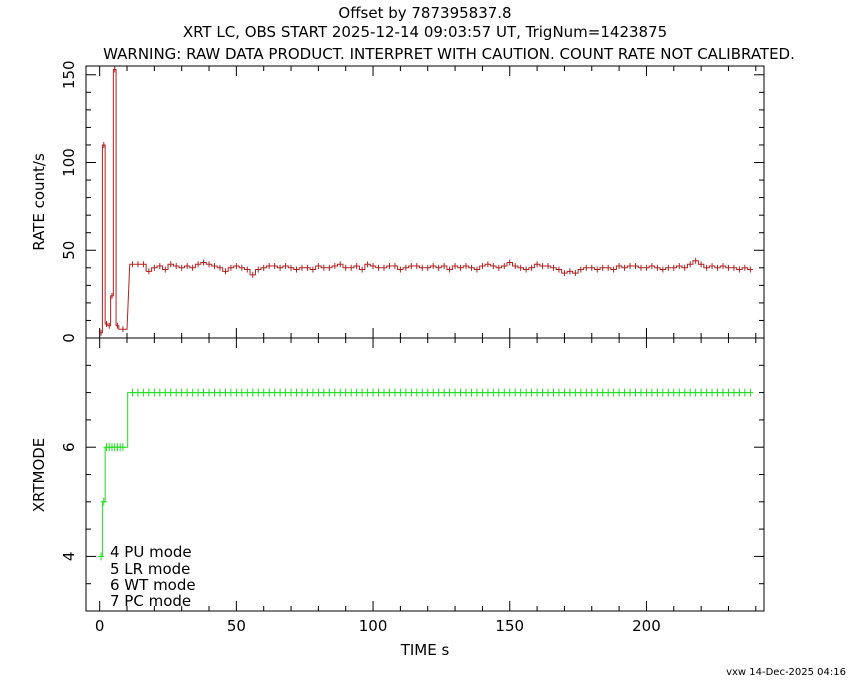 This screenshot has width=850, height=680. I want to click on rate-axis-label: RATE count/s, so click(39, 202).